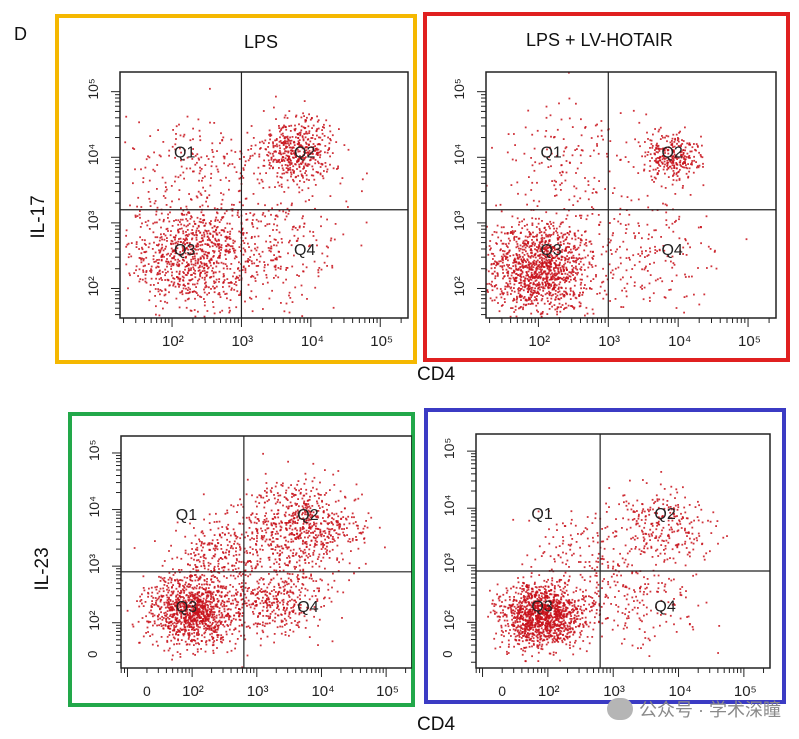 The width and height of the screenshot is (799, 739). I want to click on quadrant-label-q3: Q3, so click(550, 250).